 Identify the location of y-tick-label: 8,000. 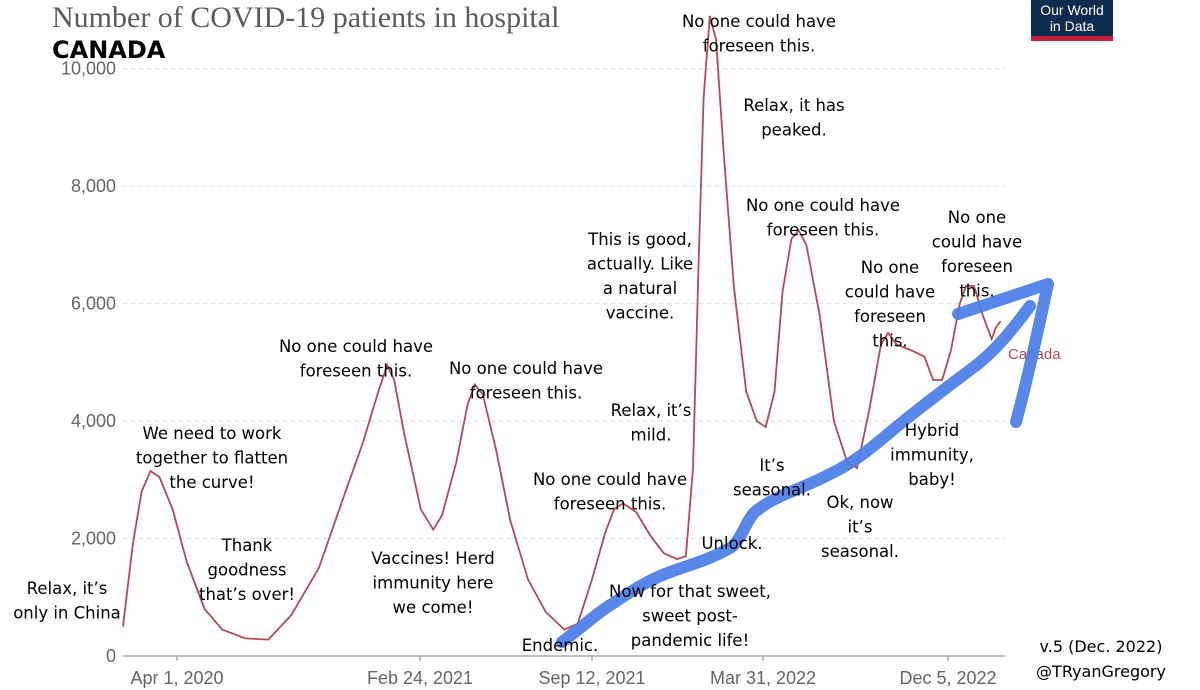
(93, 186).